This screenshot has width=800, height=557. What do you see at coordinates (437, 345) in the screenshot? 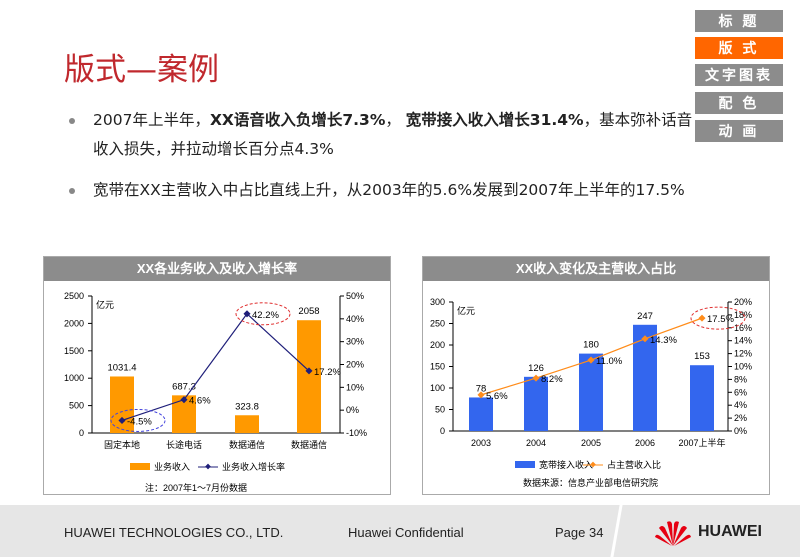
I see `y-tick-label: 200` at bounding box center [437, 345].